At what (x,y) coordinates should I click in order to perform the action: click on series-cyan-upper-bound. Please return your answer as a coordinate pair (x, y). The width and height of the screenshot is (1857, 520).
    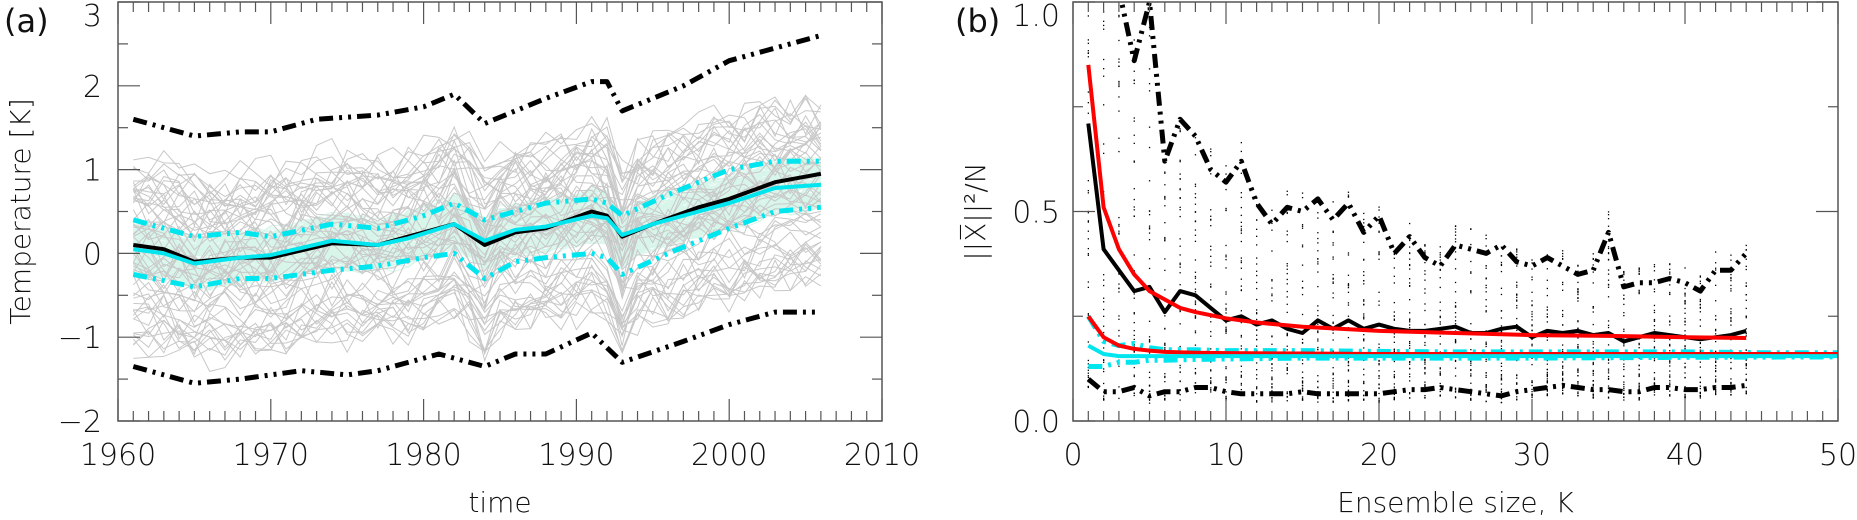
    Looking at the image, I should click on (1462, 335).